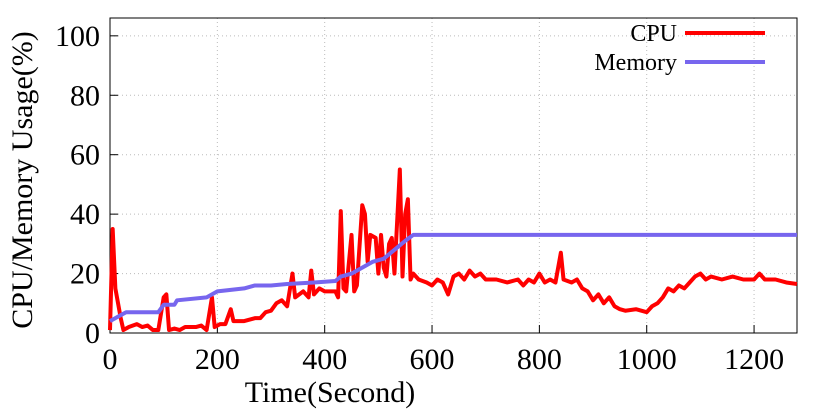  Describe the element at coordinates (653, 34) in the screenshot. I see `legend-label: CPU` at that location.